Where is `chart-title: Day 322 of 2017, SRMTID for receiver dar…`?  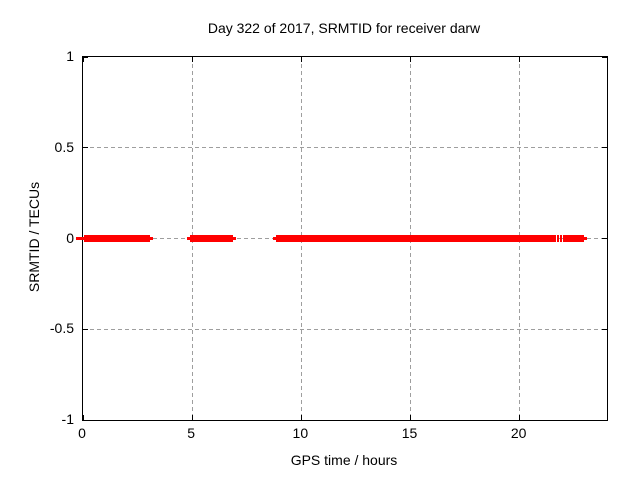 chart-title: Day 322 of 2017, SRMTID for receiver dar… is located at coordinates (344, 28).